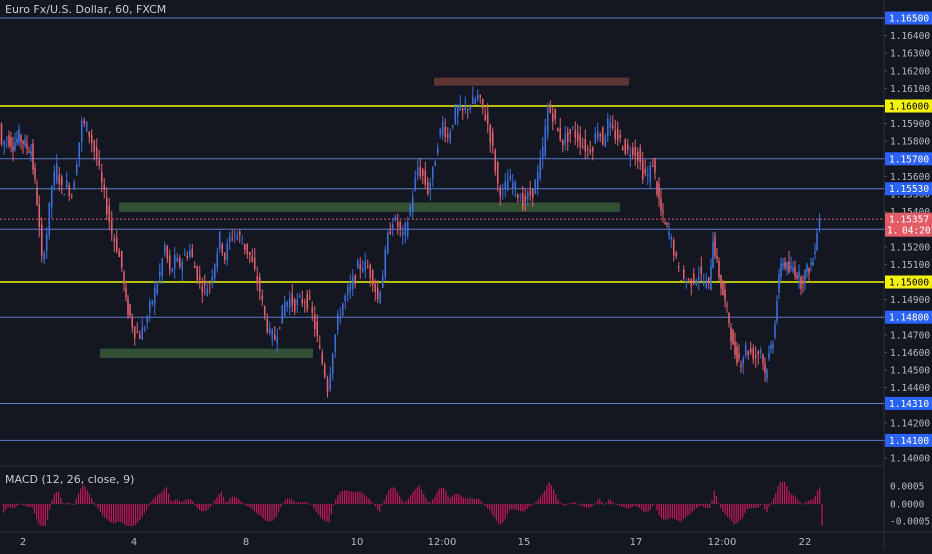  I want to click on symbol-title: Euro Fx/U.S. Dollar, 60, FXCM, so click(86, 9).